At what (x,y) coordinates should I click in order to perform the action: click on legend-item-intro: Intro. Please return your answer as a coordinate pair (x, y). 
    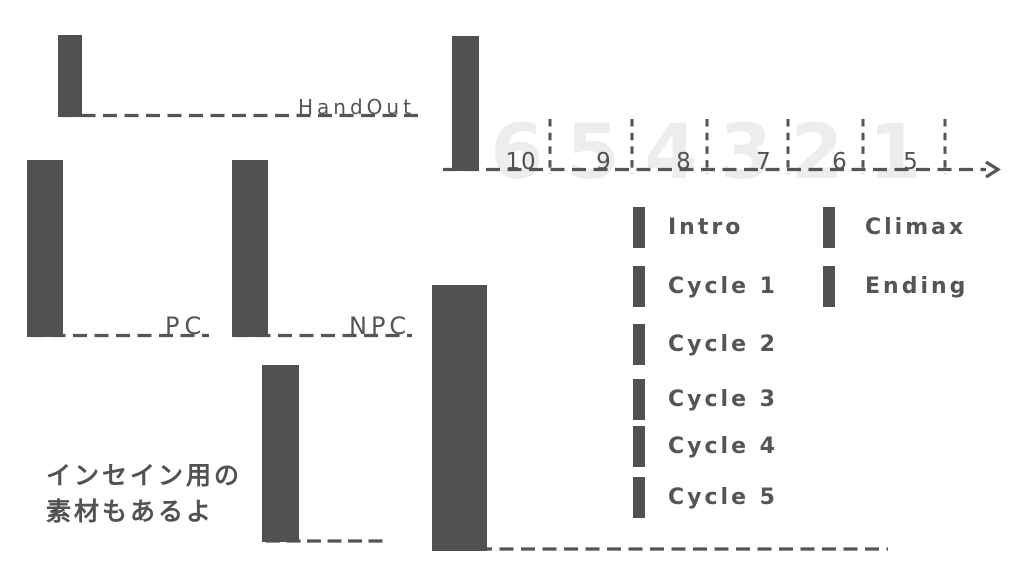
    Looking at the image, I should click on (688, 227).